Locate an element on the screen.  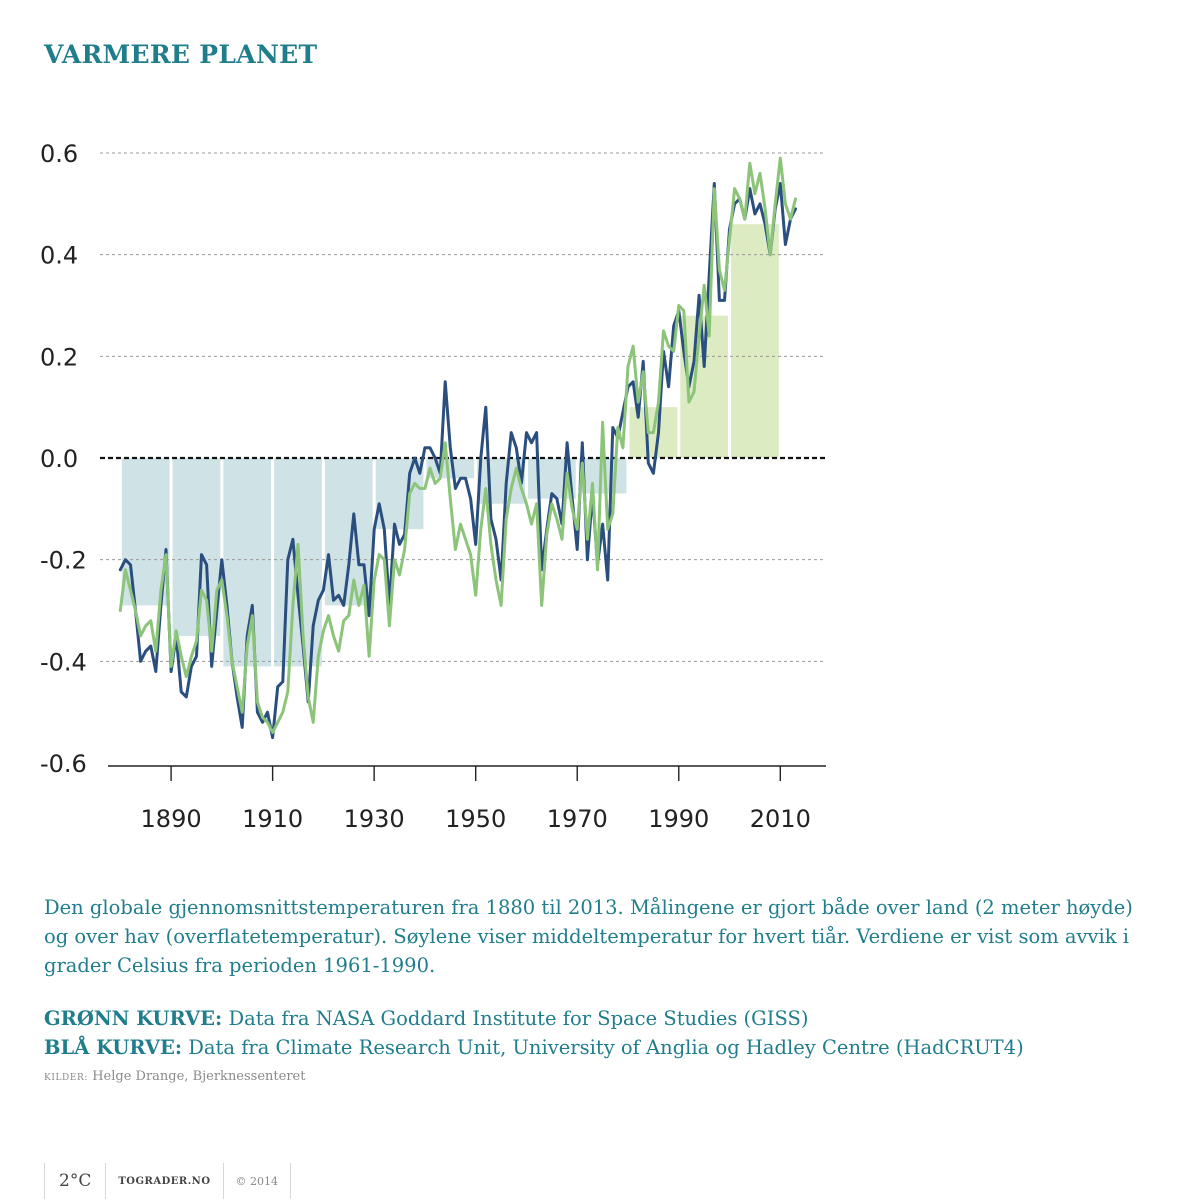
x-tick-label: 2010 is located at coordinates (780, 819).